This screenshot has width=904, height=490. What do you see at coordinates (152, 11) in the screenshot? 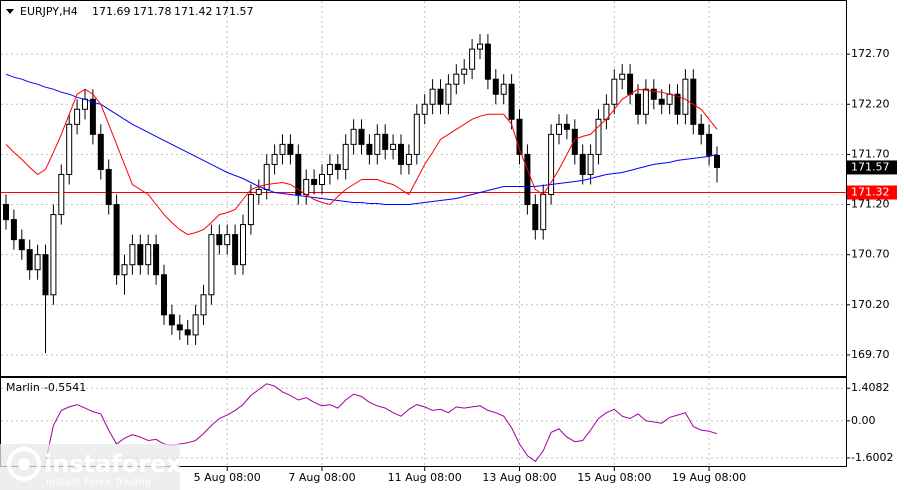
I see `high-value: 171.78` at bounding box center [152, 11].